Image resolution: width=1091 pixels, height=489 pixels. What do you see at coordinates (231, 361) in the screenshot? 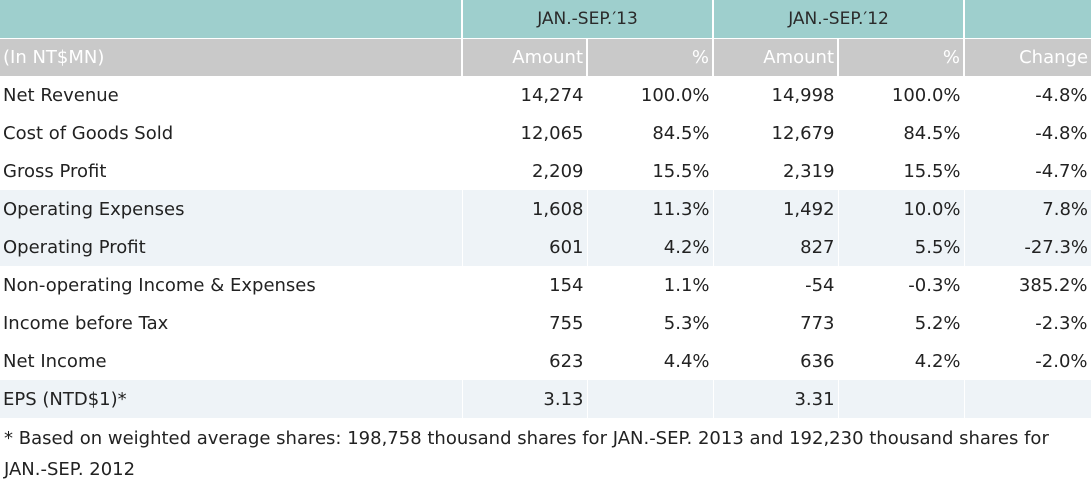
I see `row-label: Net Income` at bounding box center [231, 361].